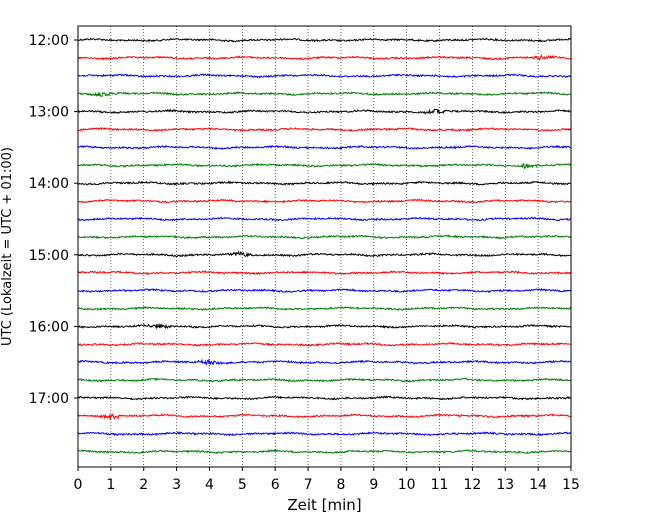 This screenshot has width=650, height=520. What do you see at coordinates (110, 485) in the screenshot?
I see `x-tick-label: 1` at bounding box center [110, 485].